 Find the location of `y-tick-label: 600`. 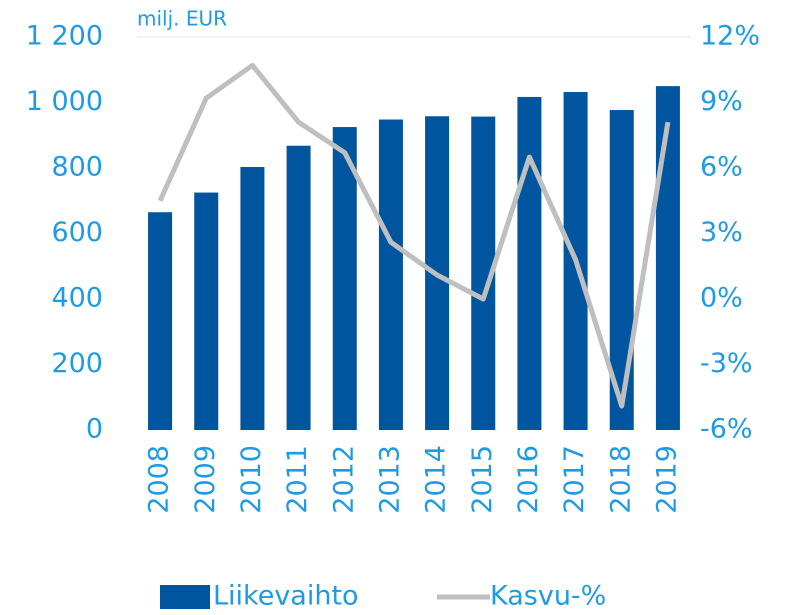

y-tick-label: 600 is located at coordinates (77, 232).